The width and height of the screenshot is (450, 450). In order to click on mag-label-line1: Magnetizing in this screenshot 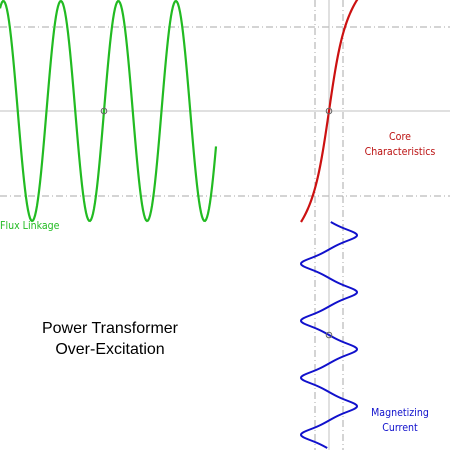, I will do `click(400, 412)`.